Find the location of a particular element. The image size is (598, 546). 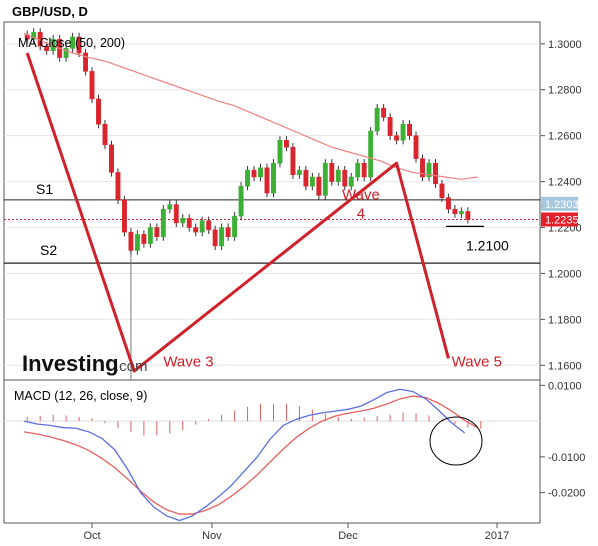

macd-highlight-circle is located at coordinates (456, 441).